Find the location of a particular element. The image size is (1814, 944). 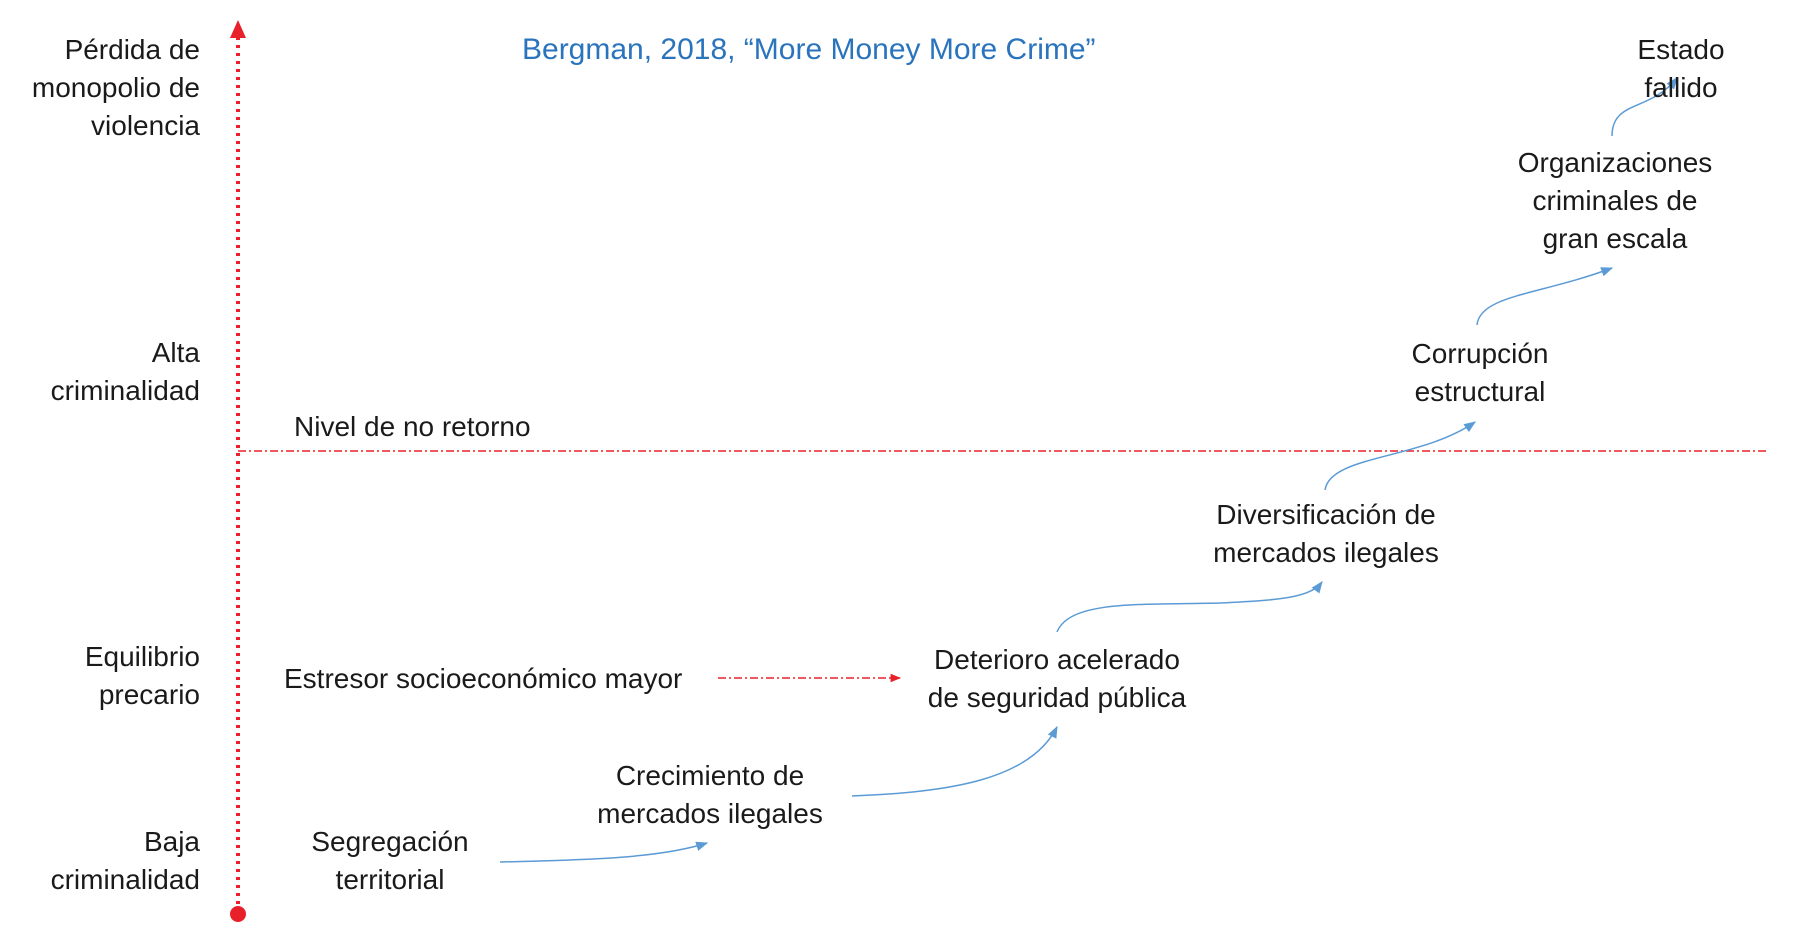

threshold-label: Nivel de no retorno is located at coordinates (412, 426).